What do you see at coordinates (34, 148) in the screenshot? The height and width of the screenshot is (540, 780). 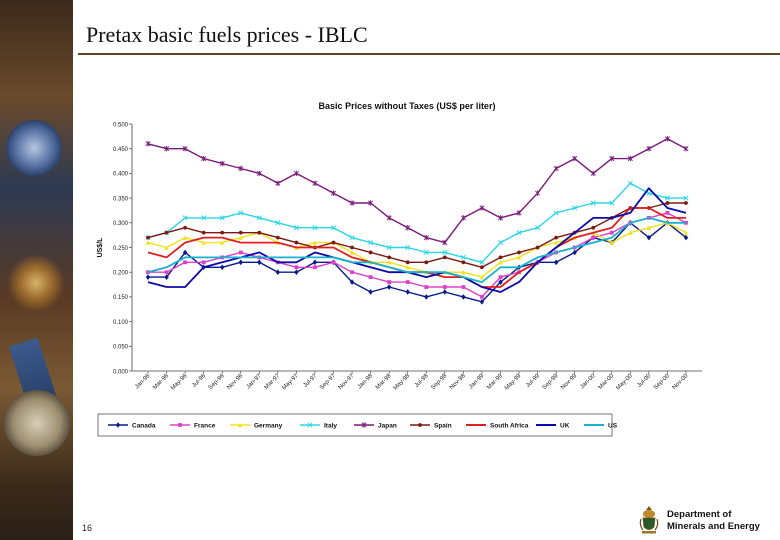 I see `medal-ribbon-graphic` at bounding box center [34, 148].